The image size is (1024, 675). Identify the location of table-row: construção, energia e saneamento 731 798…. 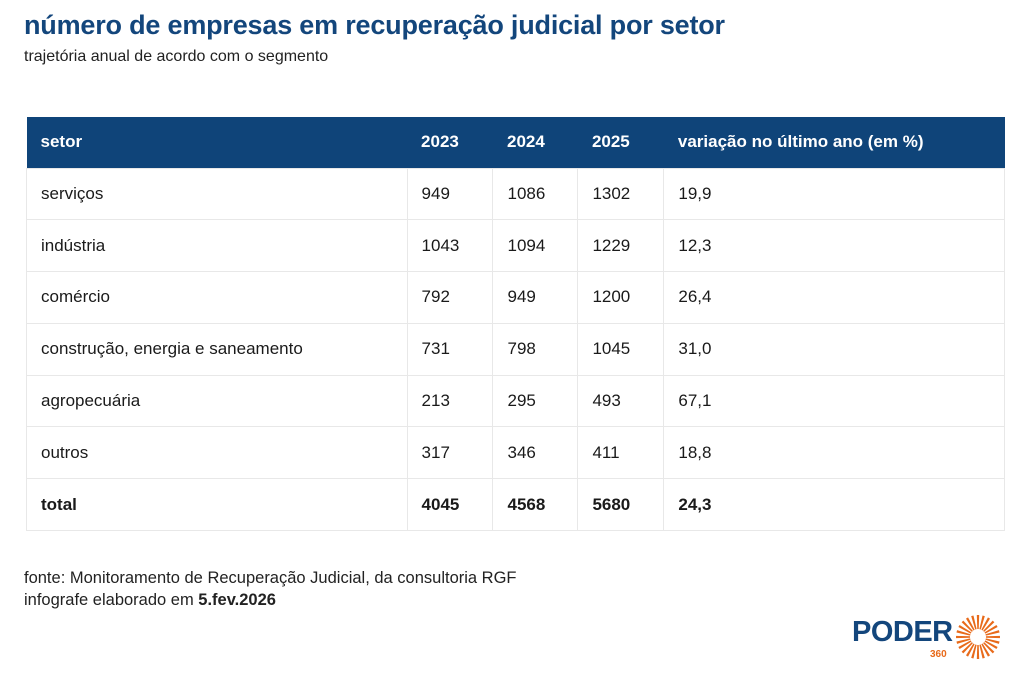
(515, 349).